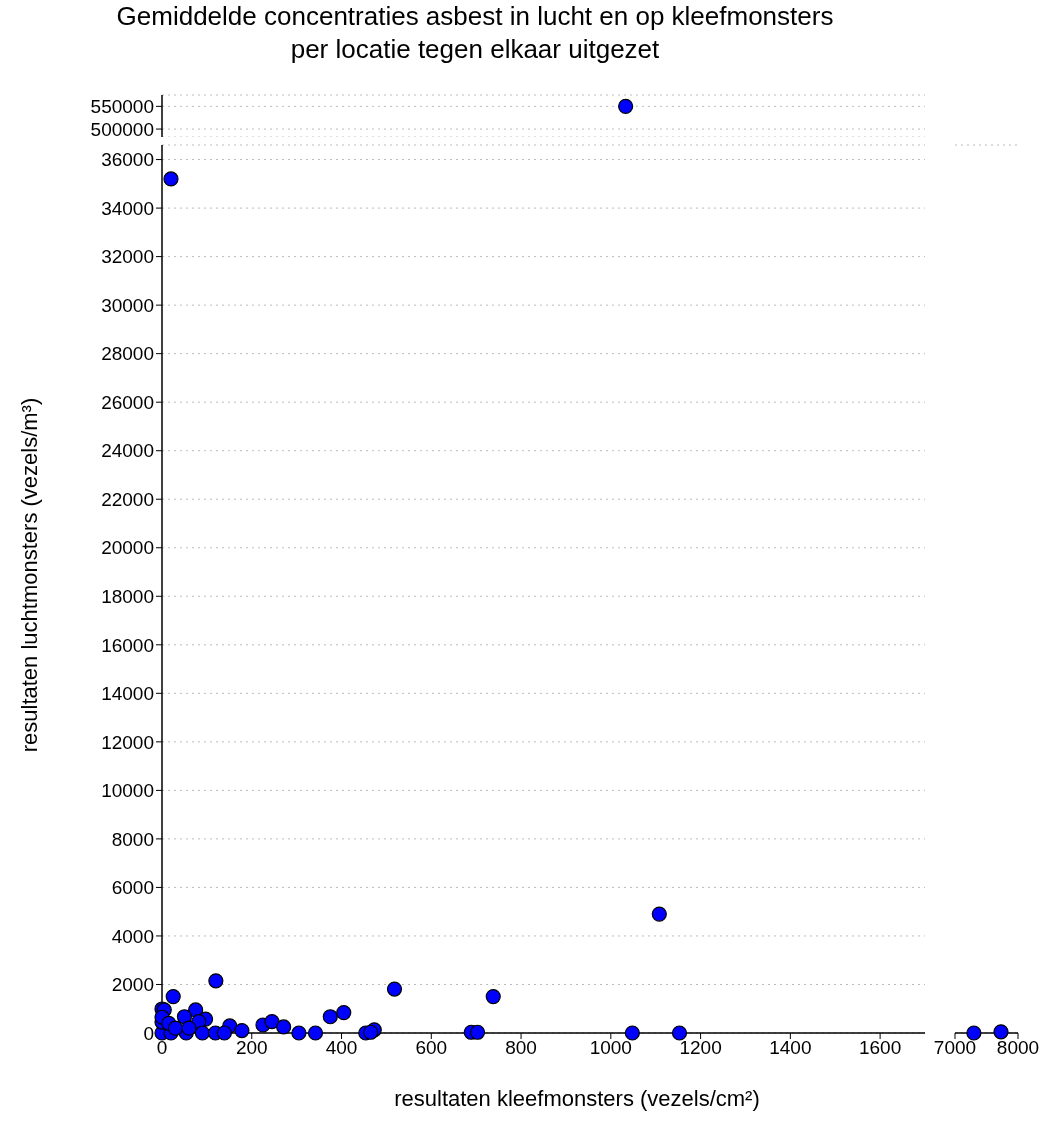 This screenshot has height=1136, width=1058. What do you see at coordinates (127, 791) in the screenshot?
I see `y-tick-label: 10000` at bounding box center [127, 791].